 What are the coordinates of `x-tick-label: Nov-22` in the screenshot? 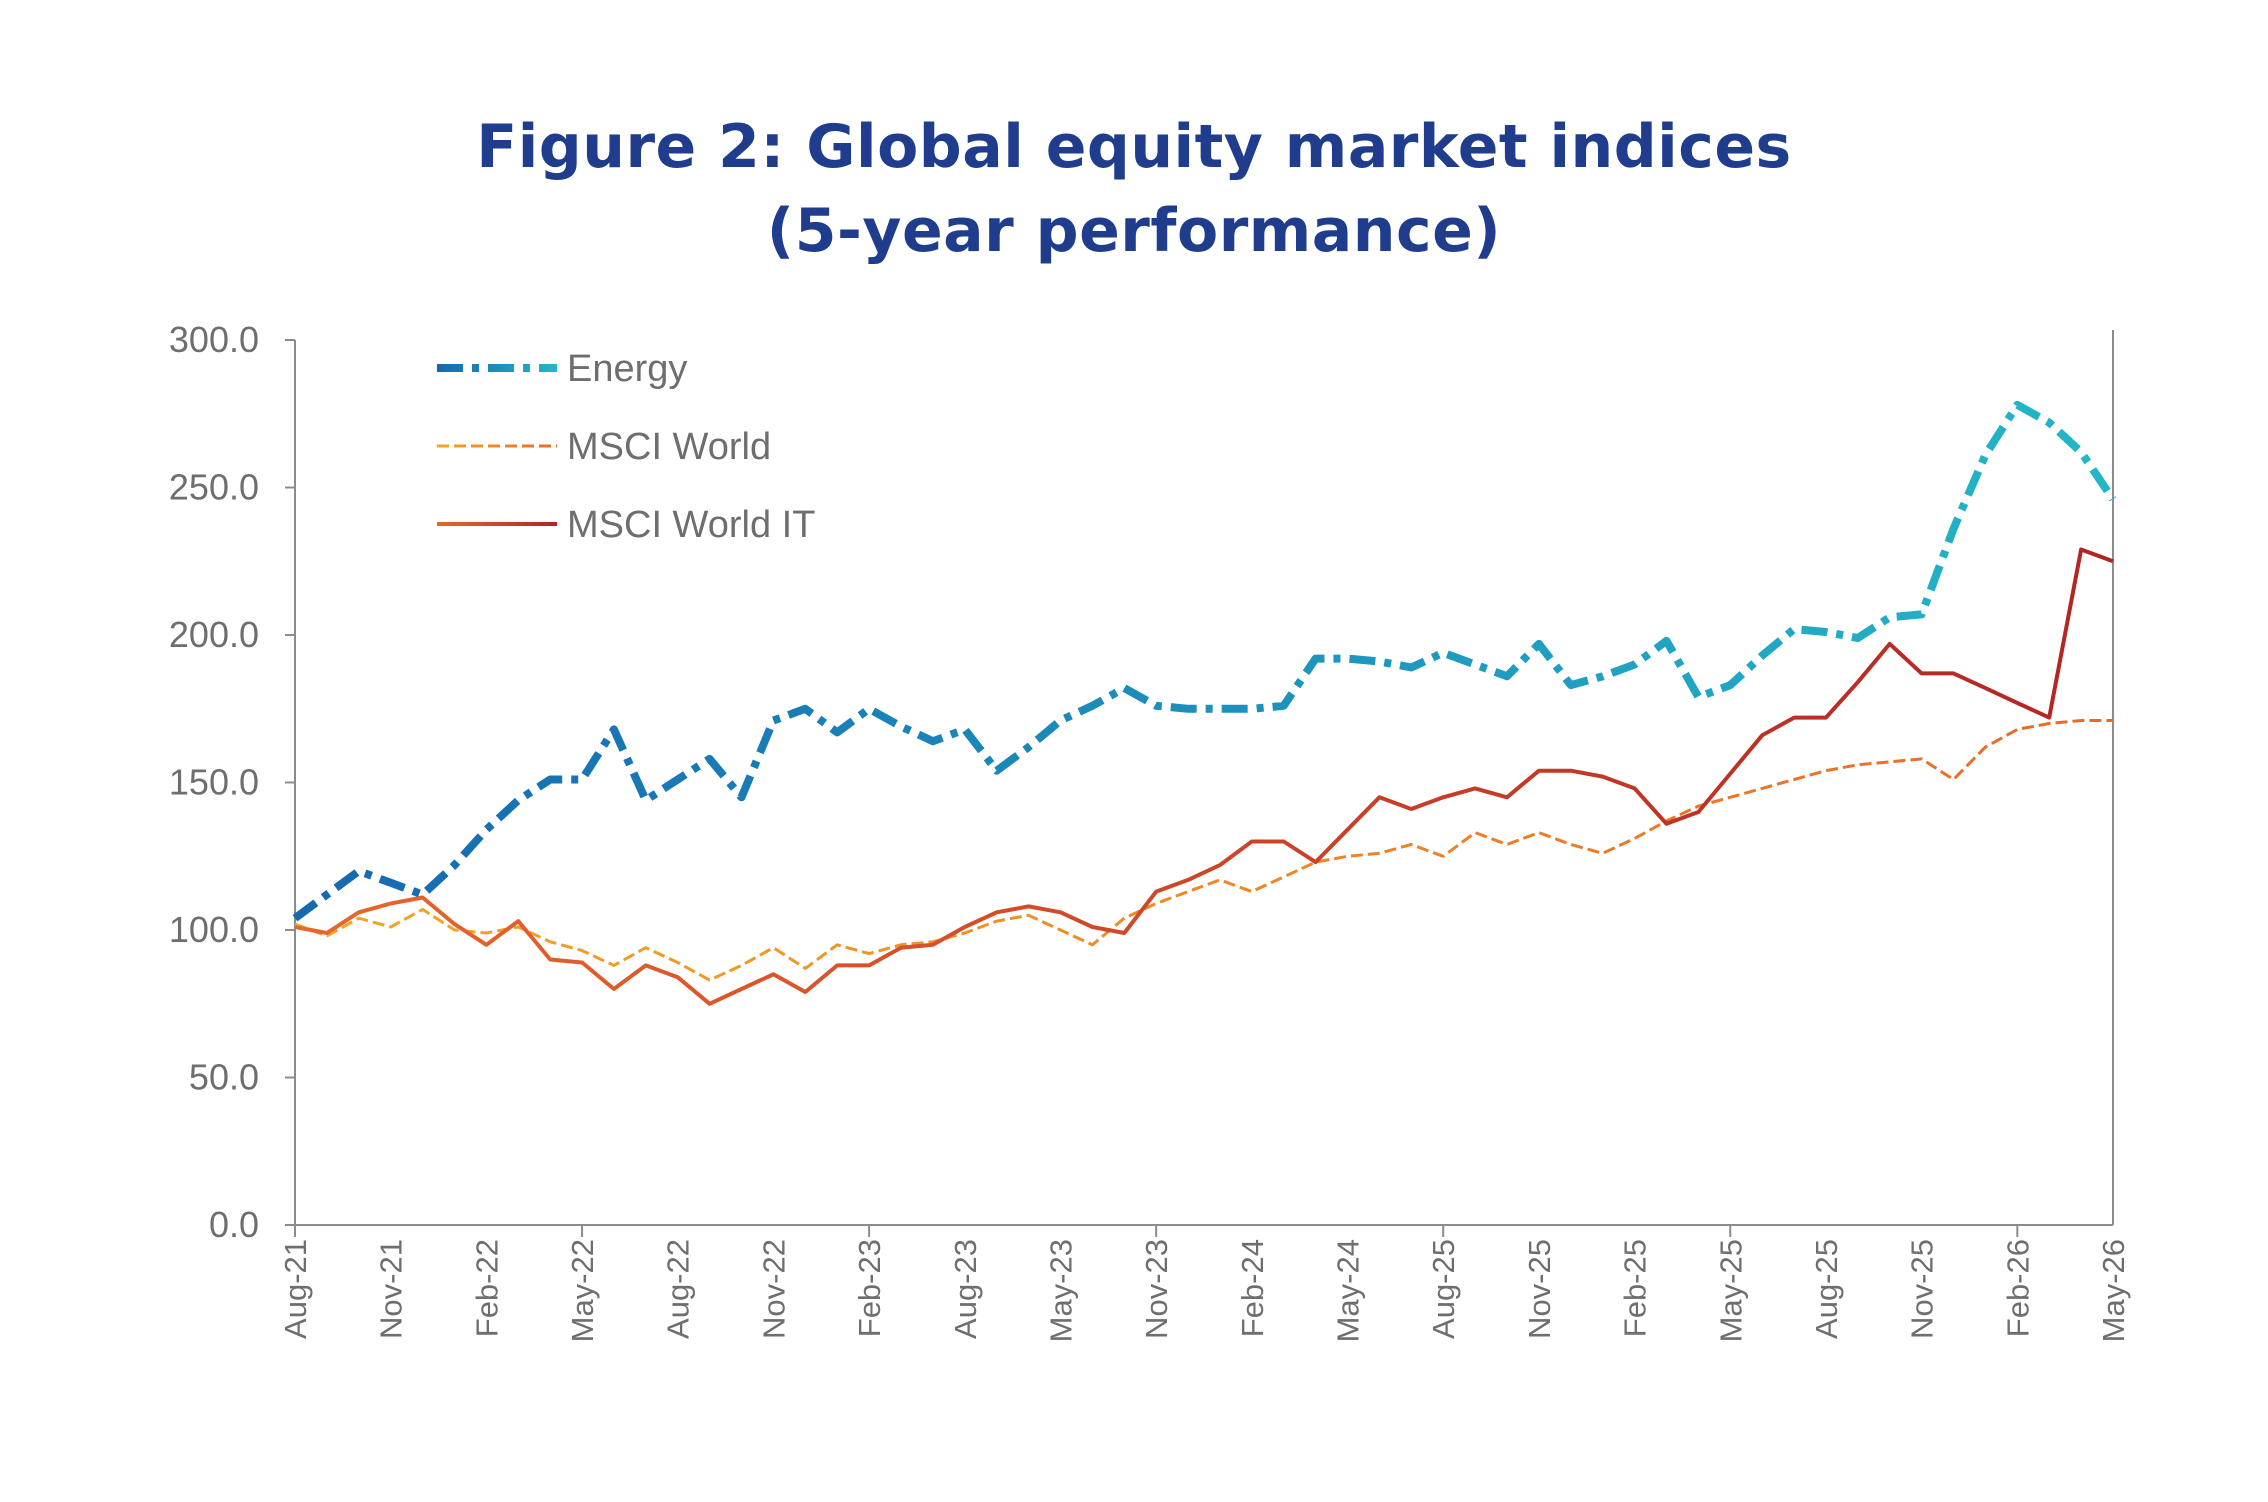 It's located at (773, 1289).